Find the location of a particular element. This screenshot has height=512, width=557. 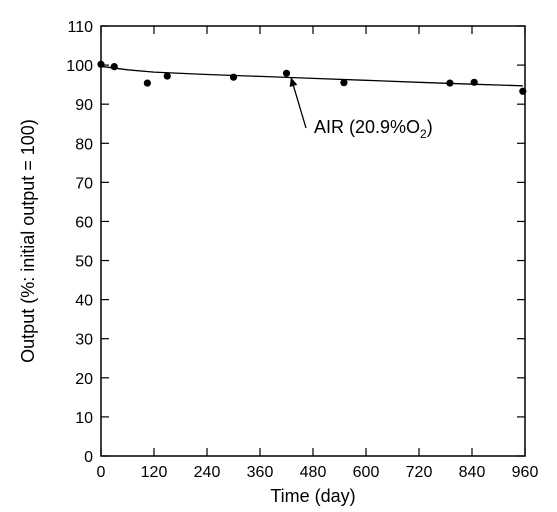

y-tick-label-7: 70 is located at coordinates (84, 183).